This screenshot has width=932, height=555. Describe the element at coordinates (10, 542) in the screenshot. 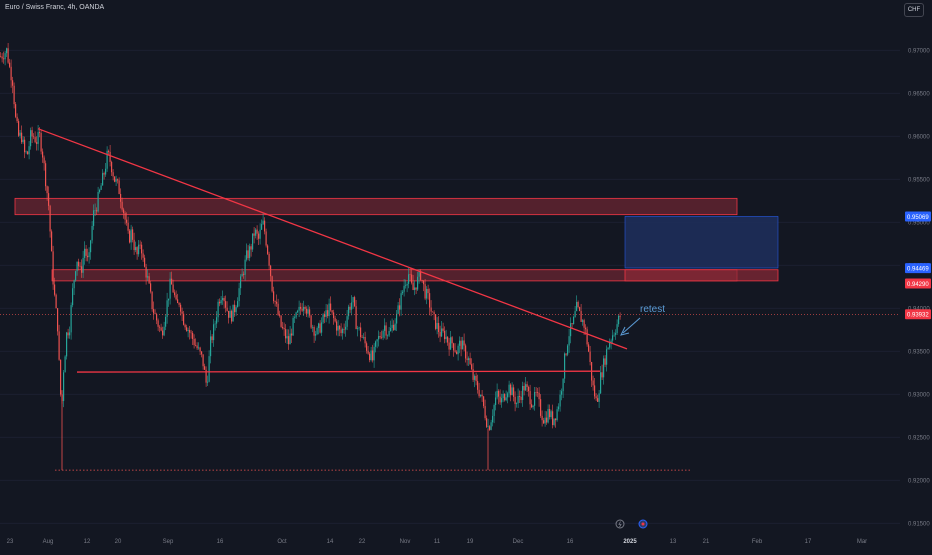

I see `x-tick-label: 23` at that location.